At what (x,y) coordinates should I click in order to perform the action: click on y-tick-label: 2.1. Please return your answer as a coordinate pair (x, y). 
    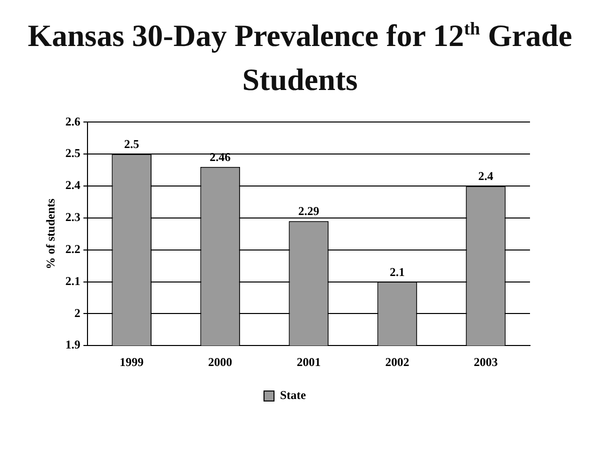
    Looking at the image, I should click on (72, 281).